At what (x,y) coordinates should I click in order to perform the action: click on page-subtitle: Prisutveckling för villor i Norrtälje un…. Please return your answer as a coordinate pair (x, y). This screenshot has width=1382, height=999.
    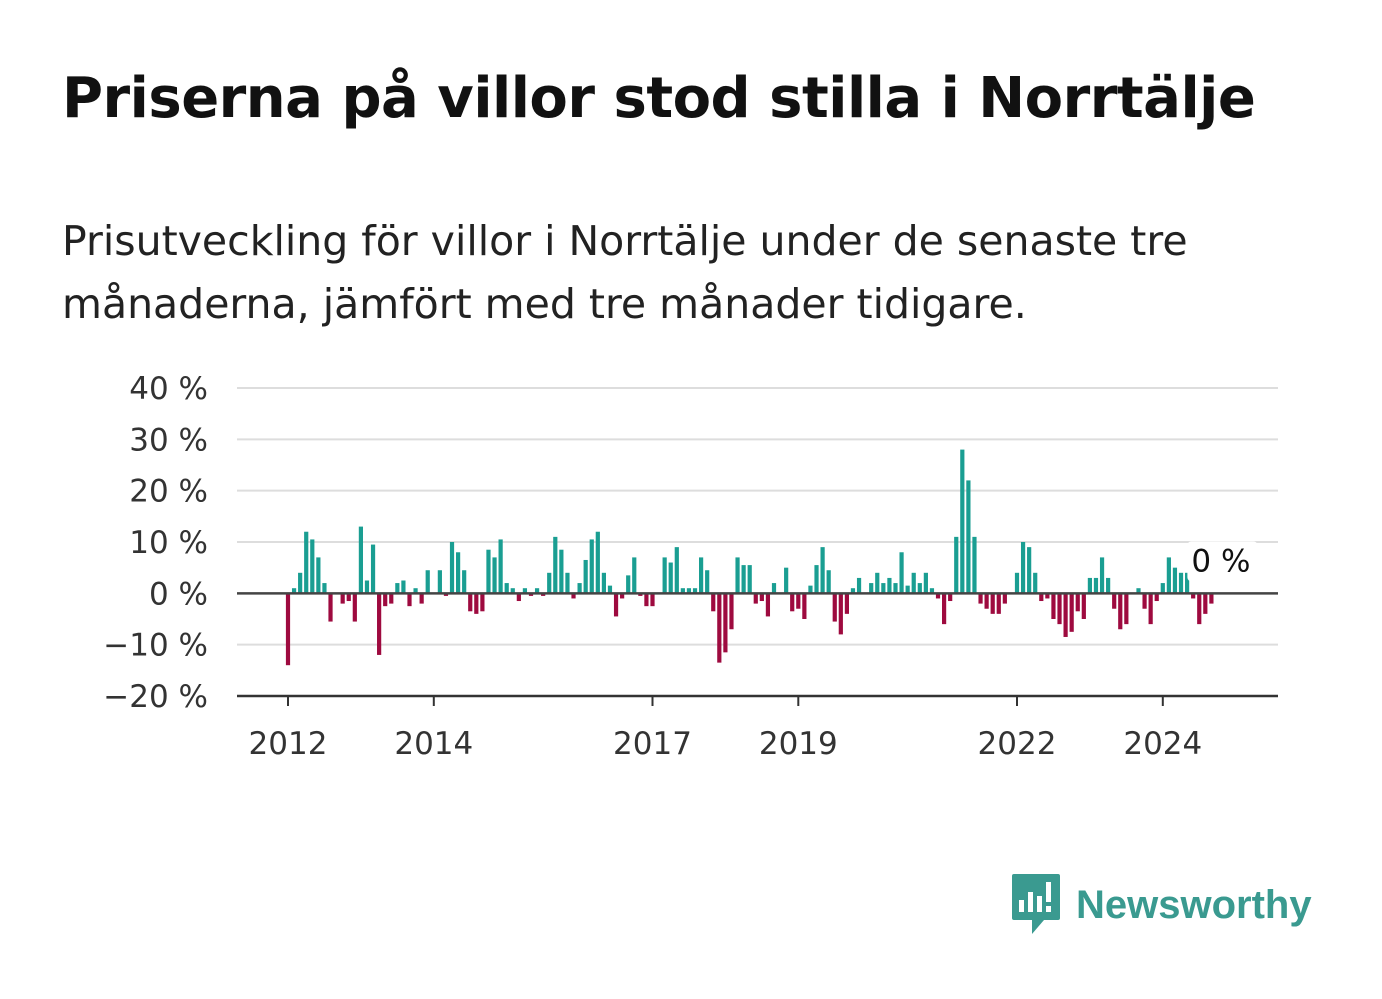
    Looking at the image, I should click on (625, 272).